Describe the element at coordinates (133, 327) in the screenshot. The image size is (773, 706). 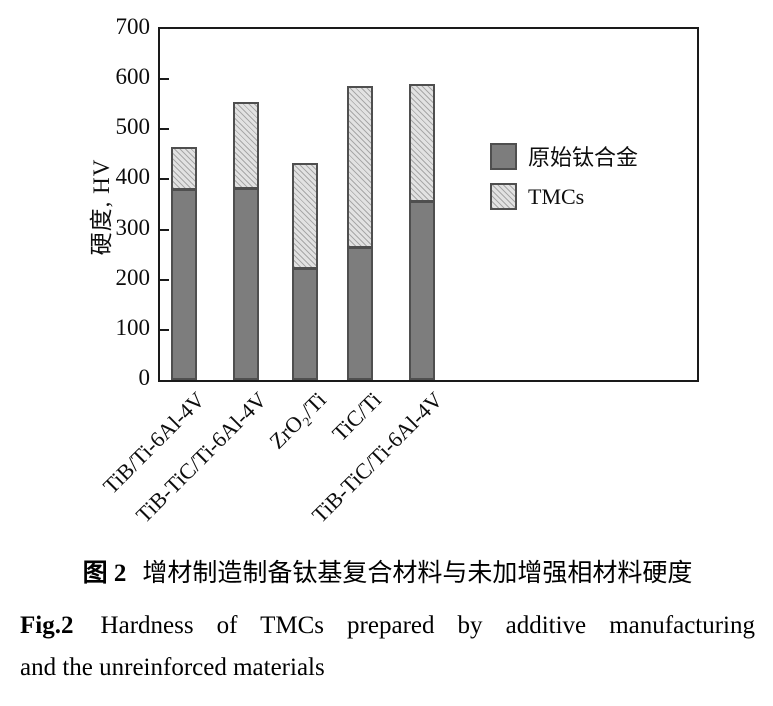
I see `y-tick-label: 100` at that location.